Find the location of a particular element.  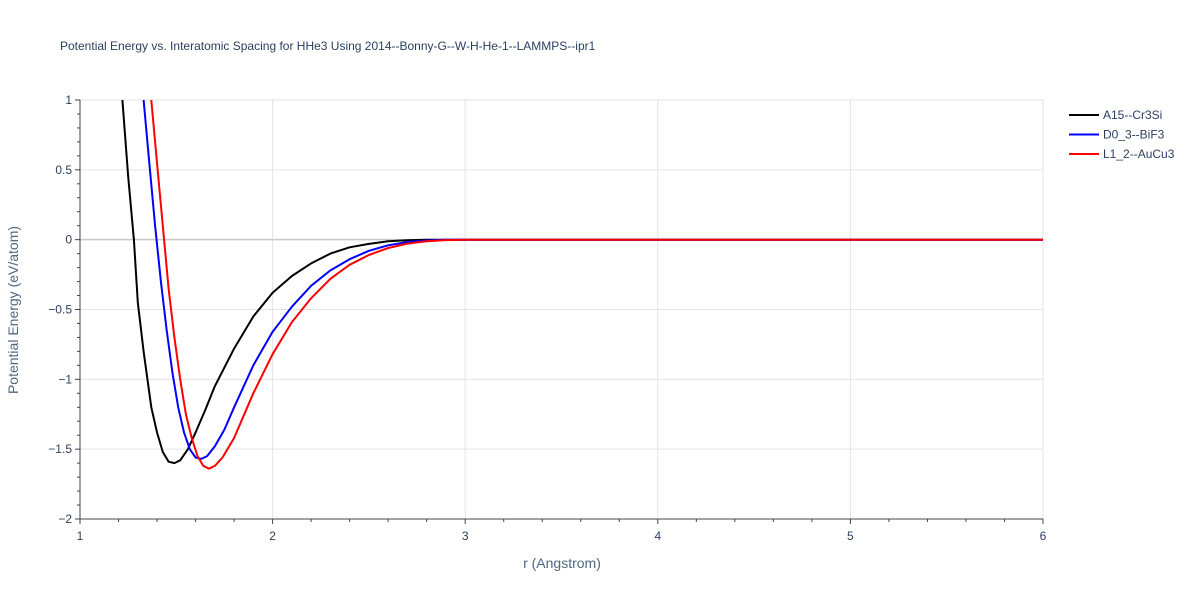

x-tick-label: 2 is located at coordinates (272, 536).